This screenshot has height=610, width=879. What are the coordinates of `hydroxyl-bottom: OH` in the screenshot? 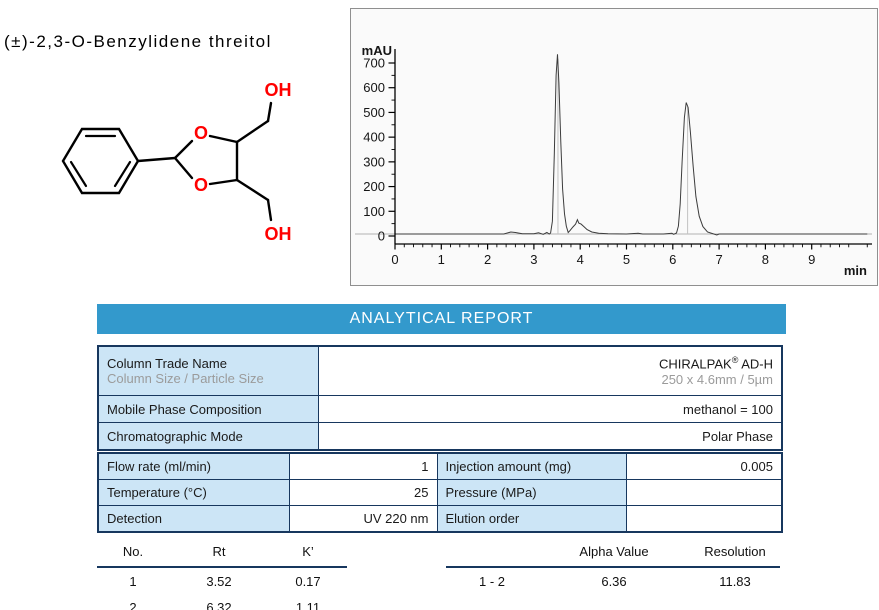 It's located at (278, 234).